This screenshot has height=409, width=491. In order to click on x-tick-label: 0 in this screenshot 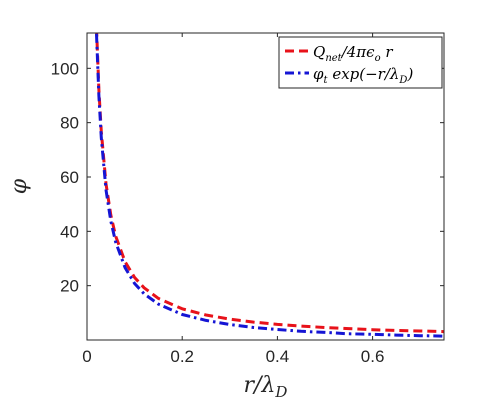, I will do `click(86, 356)`.